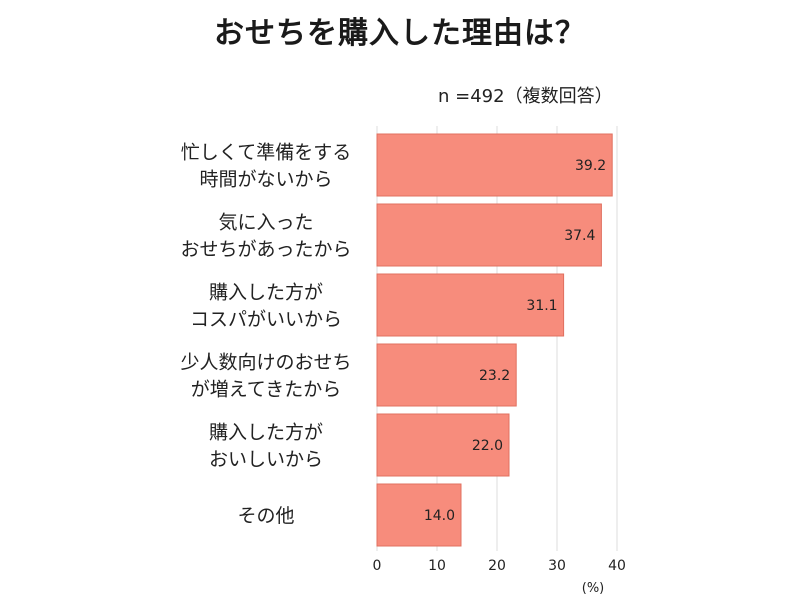 Image resolution: width=800 pixels, height=600 pixels. I want to click on category-label: 少人数向けのおせち, so click(265, 363).